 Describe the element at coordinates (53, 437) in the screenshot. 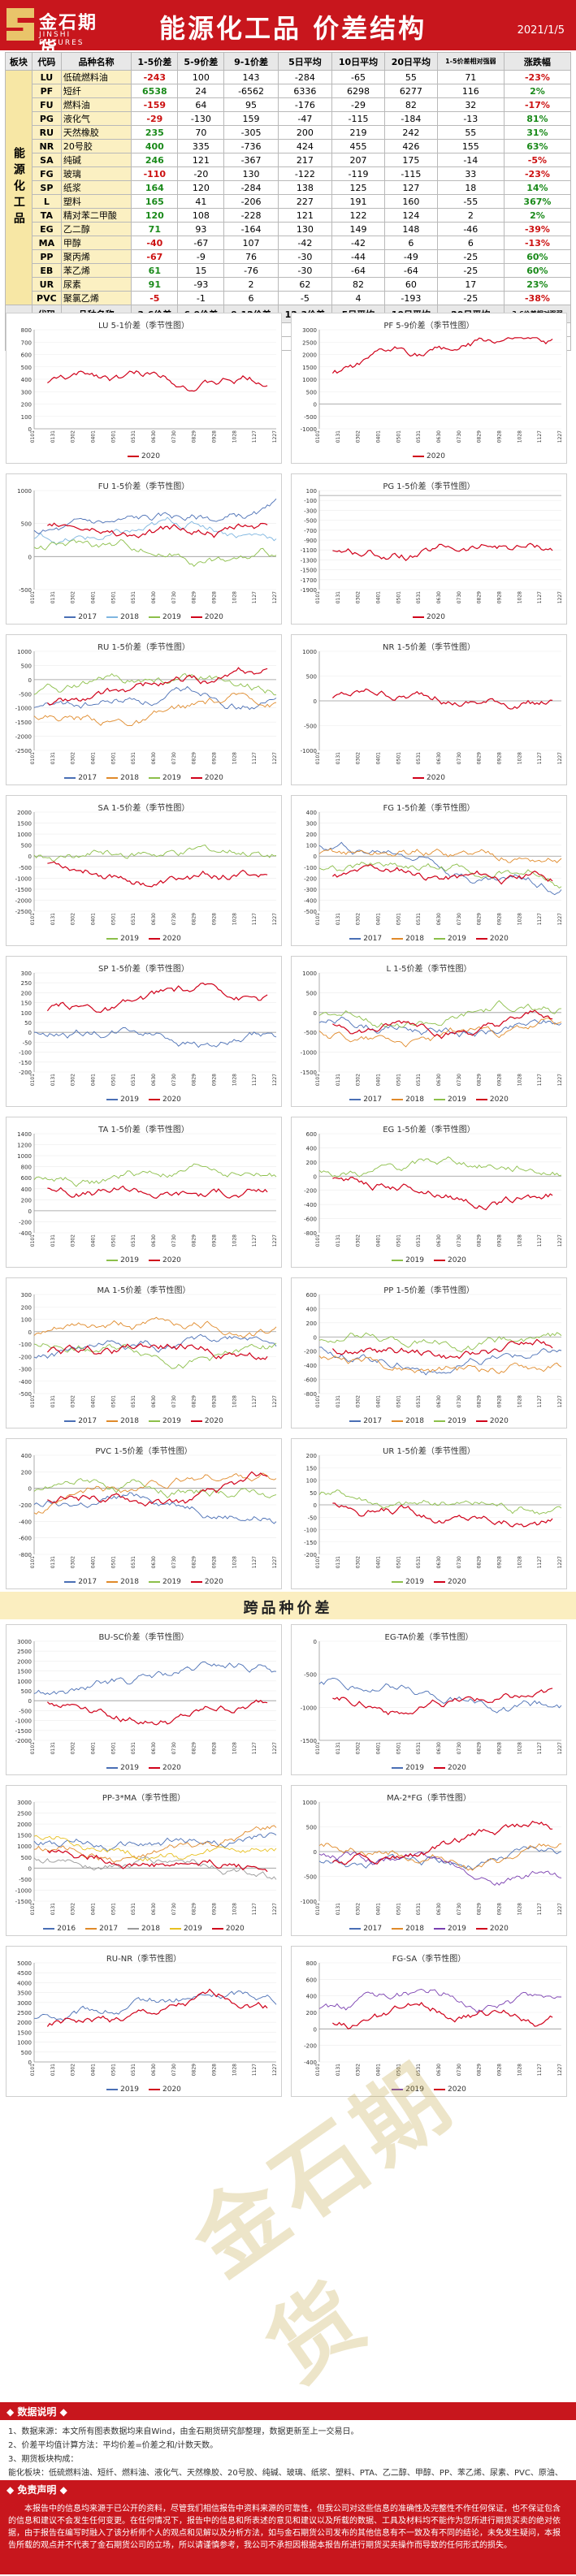

I see `x-tick-label: 0131` at that location.